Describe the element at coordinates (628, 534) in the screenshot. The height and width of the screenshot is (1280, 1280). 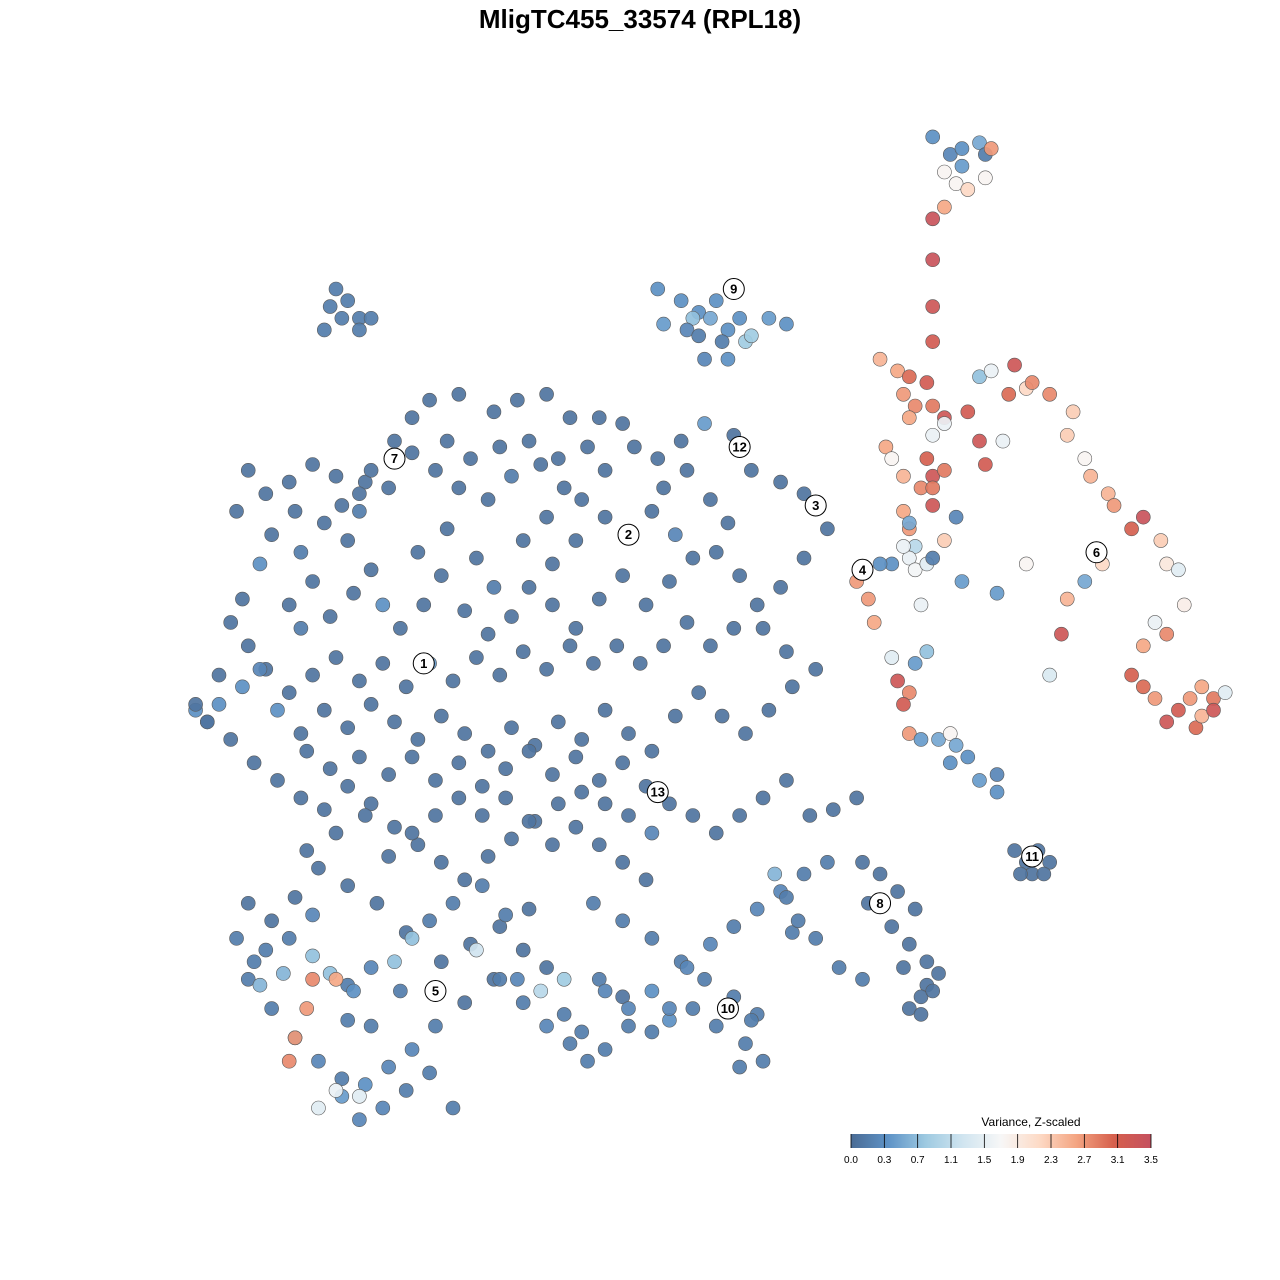
I see `cluster-label-2: 2` at that location.